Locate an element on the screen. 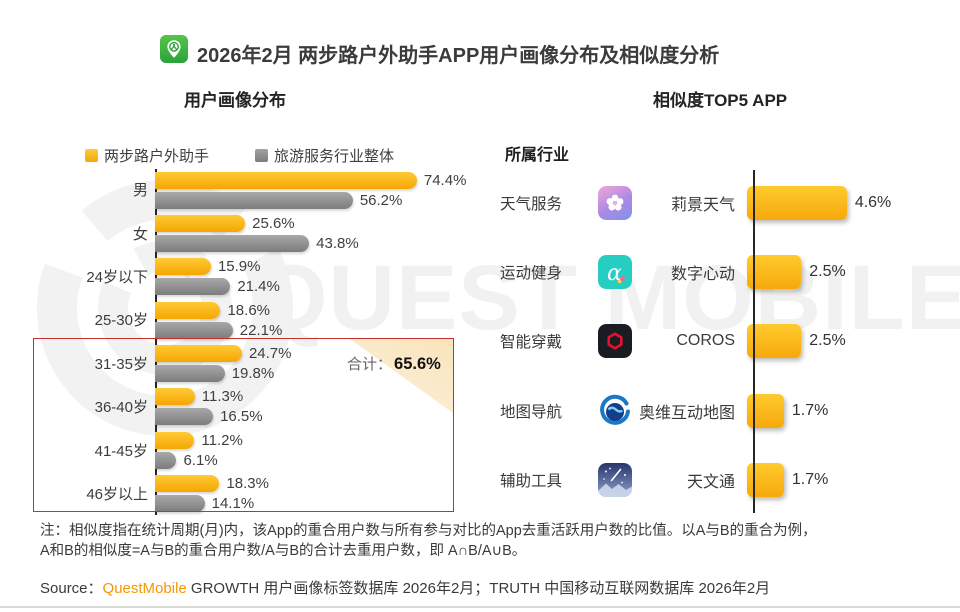  app-name-label: COROS is located at coordinates (705, 341).